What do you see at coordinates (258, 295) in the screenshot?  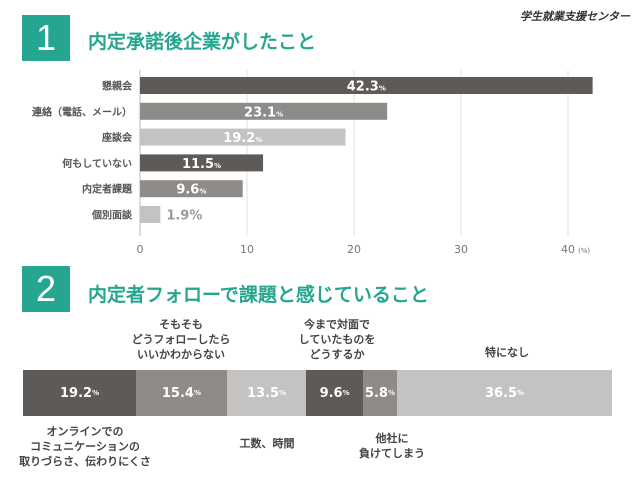 I see `section-title-2: 内定者フォローで課題と感じていること` at bounding box center [258, 295].